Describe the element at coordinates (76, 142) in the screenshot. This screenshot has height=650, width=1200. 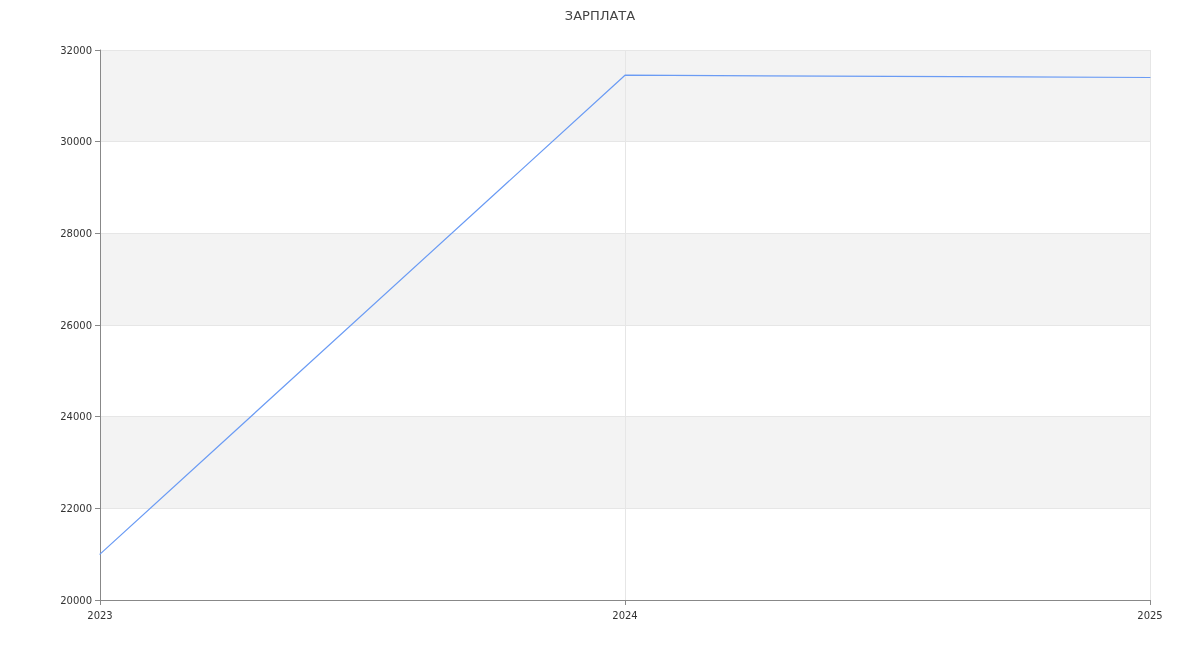
I see `y-tick-label: 30000` at that location.